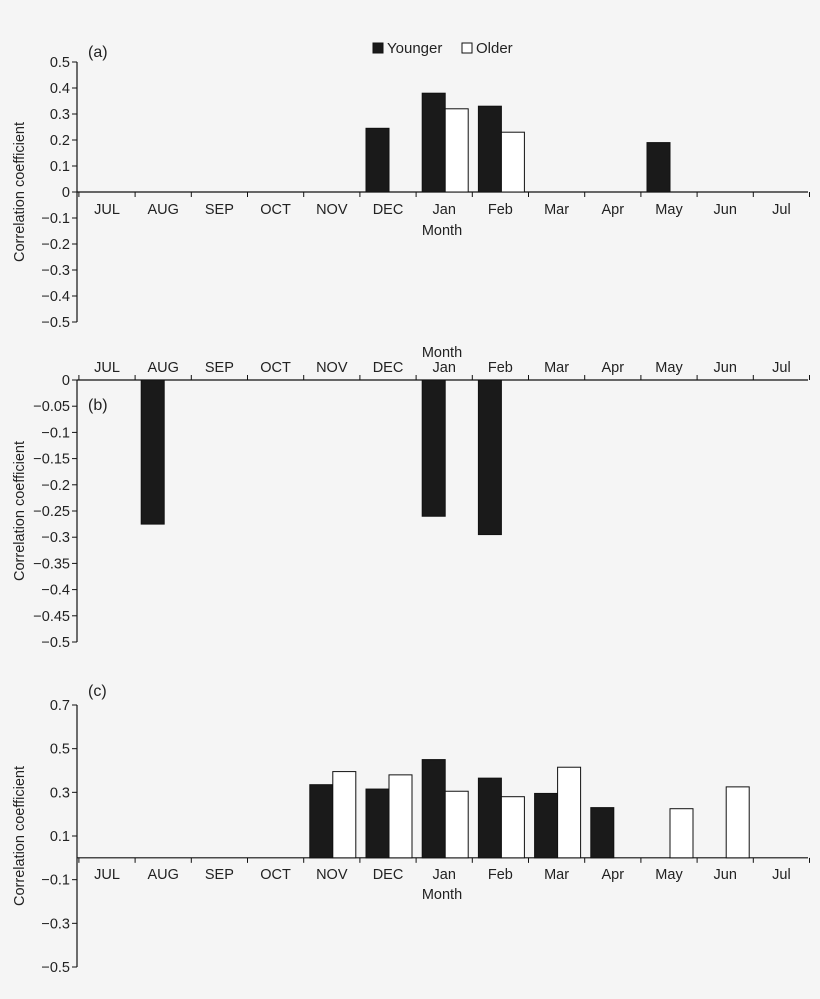 The height and width of the screenshot is (999, 820). Describe the element at coordinates (51, 564) in the screenshot. I see `y-tick-label: −0.35` at that location.